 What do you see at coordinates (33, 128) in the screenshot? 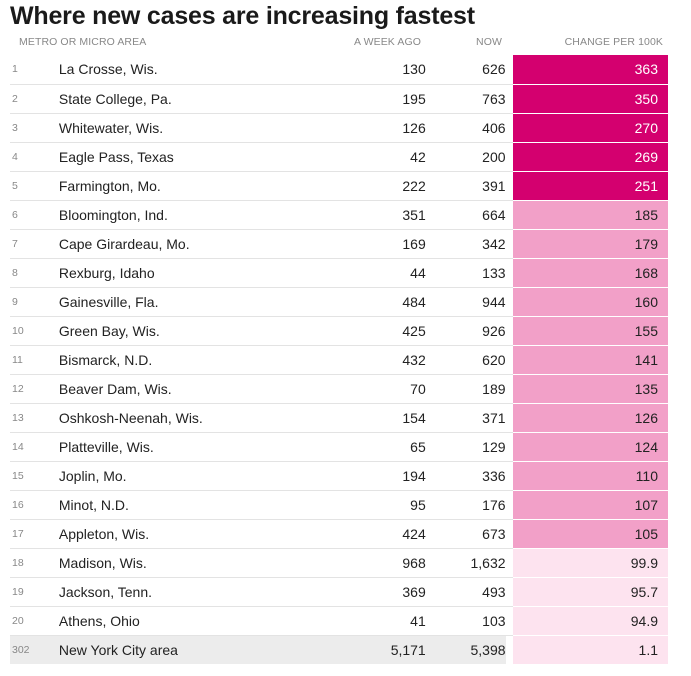
I see `row-rank: 3` at bounding box center [33, 128].